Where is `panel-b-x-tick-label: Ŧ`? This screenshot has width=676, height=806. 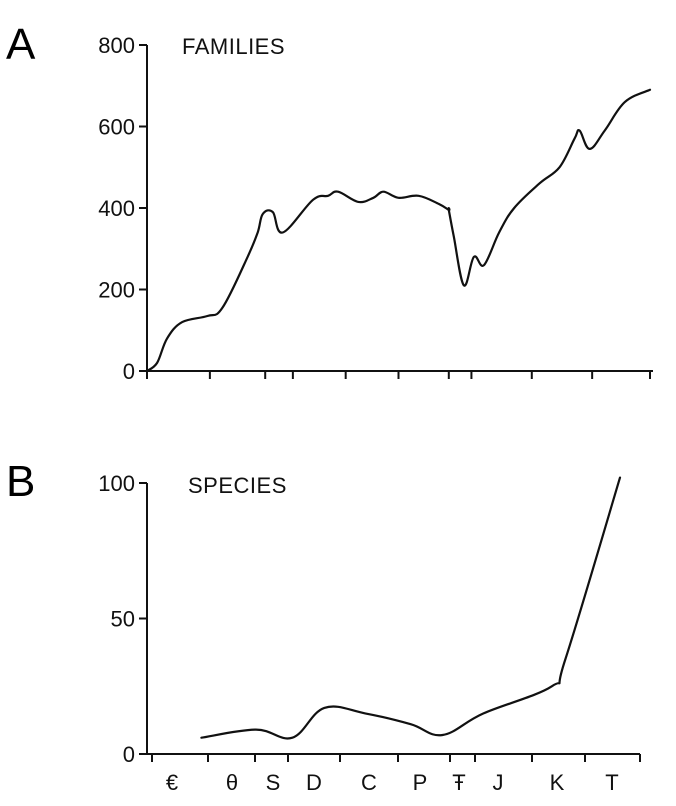
panel-b-x-tick-label: Ŧ is located at coordinates (458, 782).